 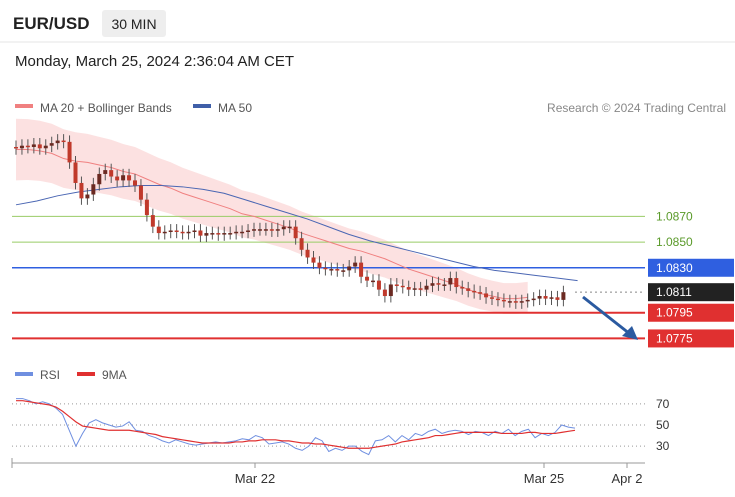 I want to click on forecast-arrowhead, so click(x=630, y=333).